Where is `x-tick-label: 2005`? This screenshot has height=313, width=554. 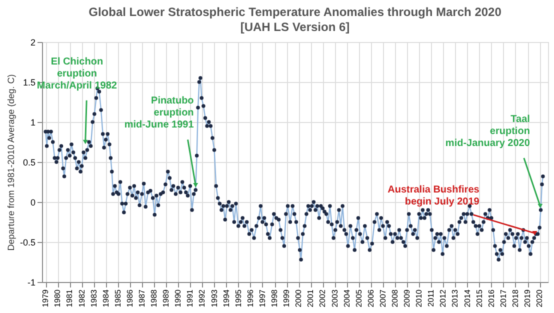 x-tick-label: 2005 is located at coordinates (359, 298).